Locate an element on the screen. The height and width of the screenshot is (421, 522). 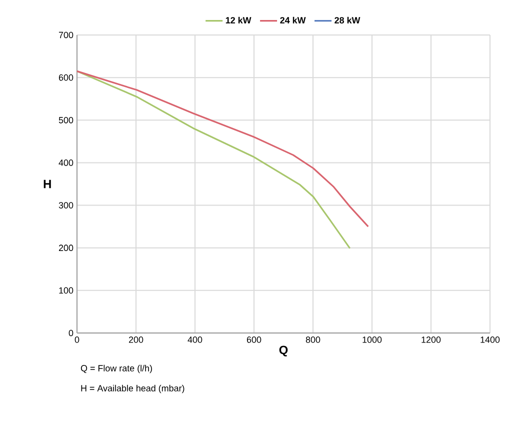
y-tick-label: 600 is located at coordinates (66, 77).